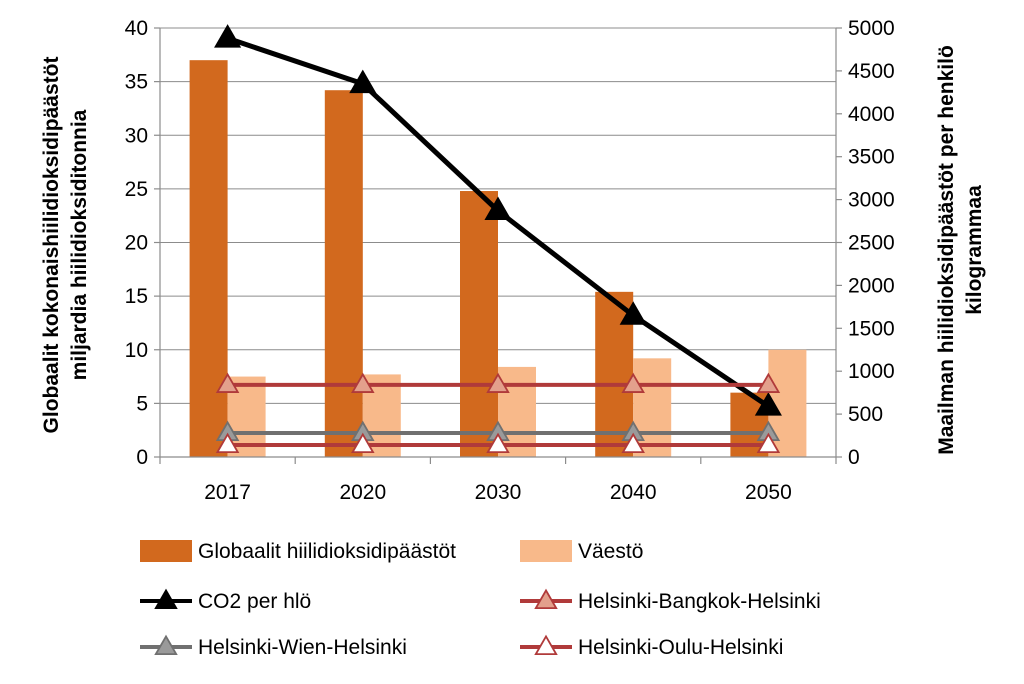  I want to click on legend-item: Helsinki-Bangkok-Helsinki, so click(670, 600).